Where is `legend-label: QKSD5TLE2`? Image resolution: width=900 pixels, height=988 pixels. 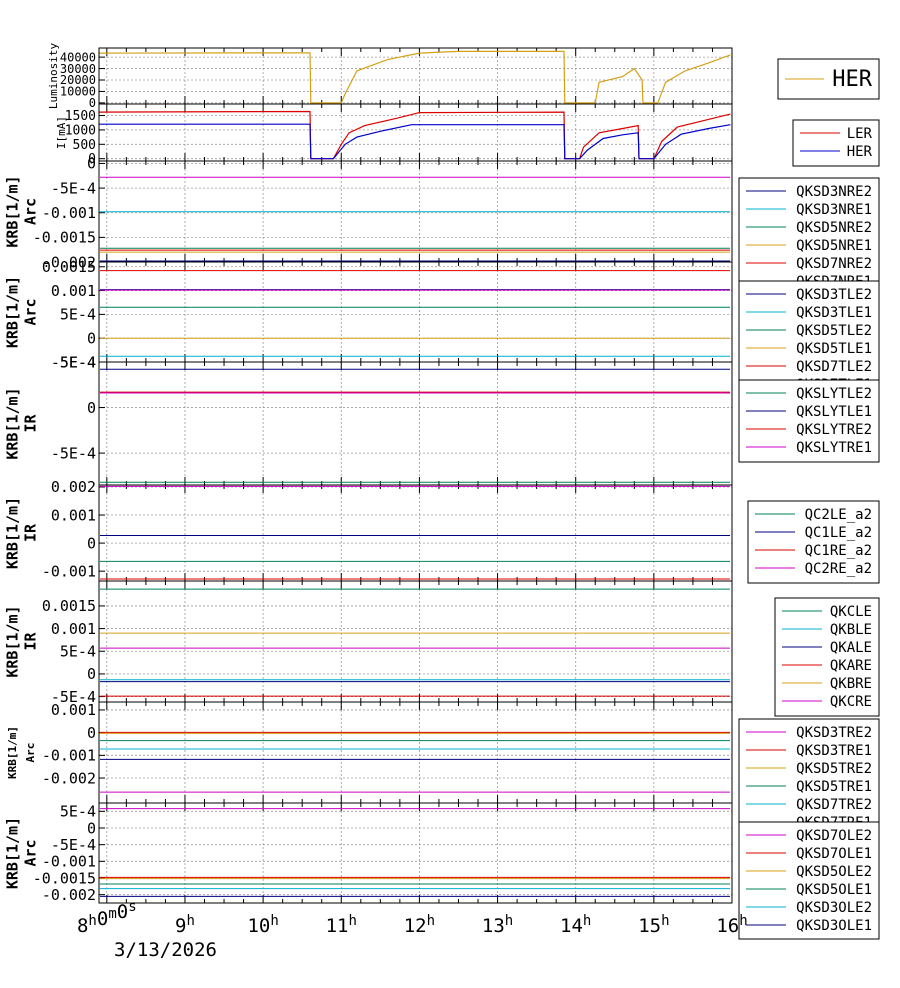 legend-label: QKSD5TLE2 is located at coordinates (834, 331).